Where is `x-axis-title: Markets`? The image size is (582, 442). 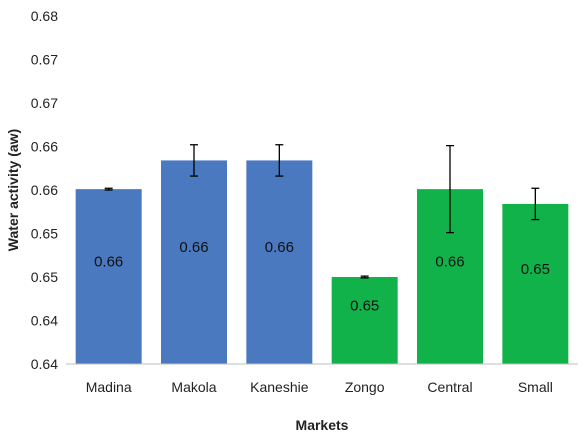 x-axis-title: Markets is located at coordinates (322, 425).